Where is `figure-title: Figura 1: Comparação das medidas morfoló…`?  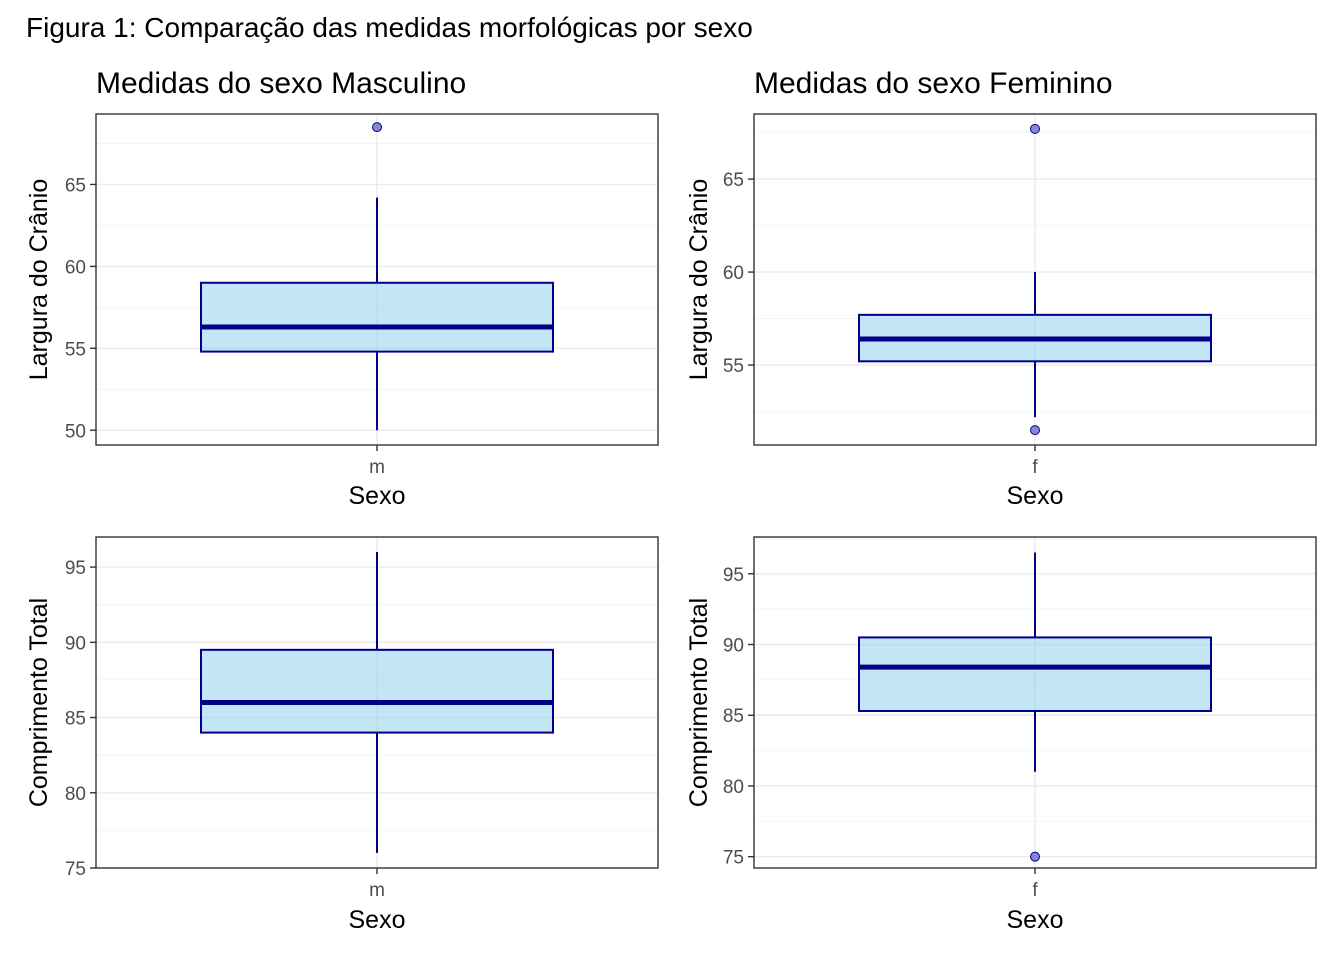
figure-title: Figura 1: Comparação das medidas morfoló… is located at coordinates (389, 27).